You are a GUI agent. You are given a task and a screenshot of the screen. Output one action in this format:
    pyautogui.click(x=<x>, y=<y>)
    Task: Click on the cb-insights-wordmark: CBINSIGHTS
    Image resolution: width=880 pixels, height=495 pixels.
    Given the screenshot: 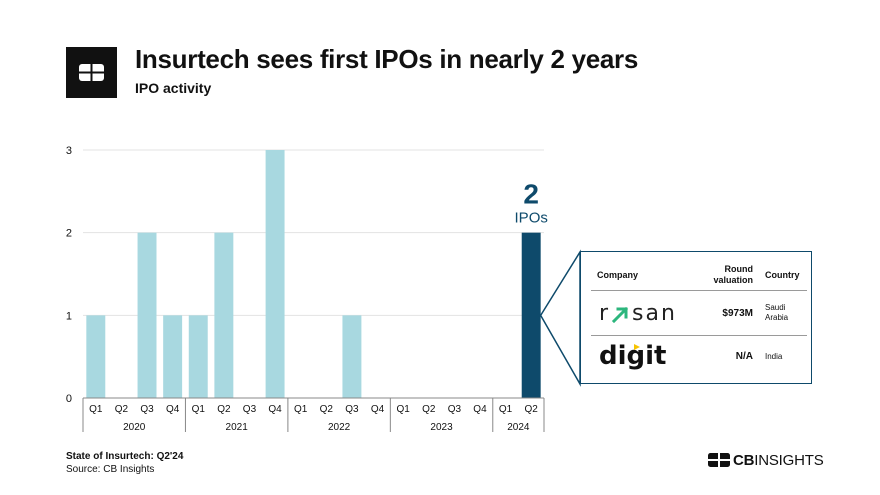 What is the action you would take?
    pyautogui.click(x=766, y=460)
    